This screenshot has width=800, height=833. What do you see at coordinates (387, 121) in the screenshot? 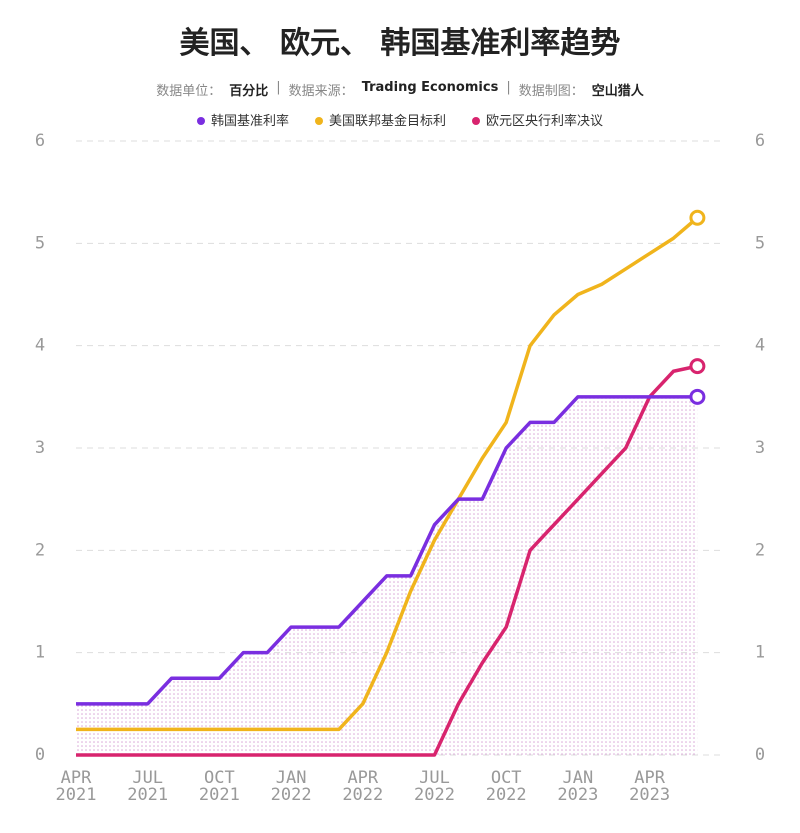
I see `legend-label: 美国联邦基金目标利` at bounding box center [387, 121].